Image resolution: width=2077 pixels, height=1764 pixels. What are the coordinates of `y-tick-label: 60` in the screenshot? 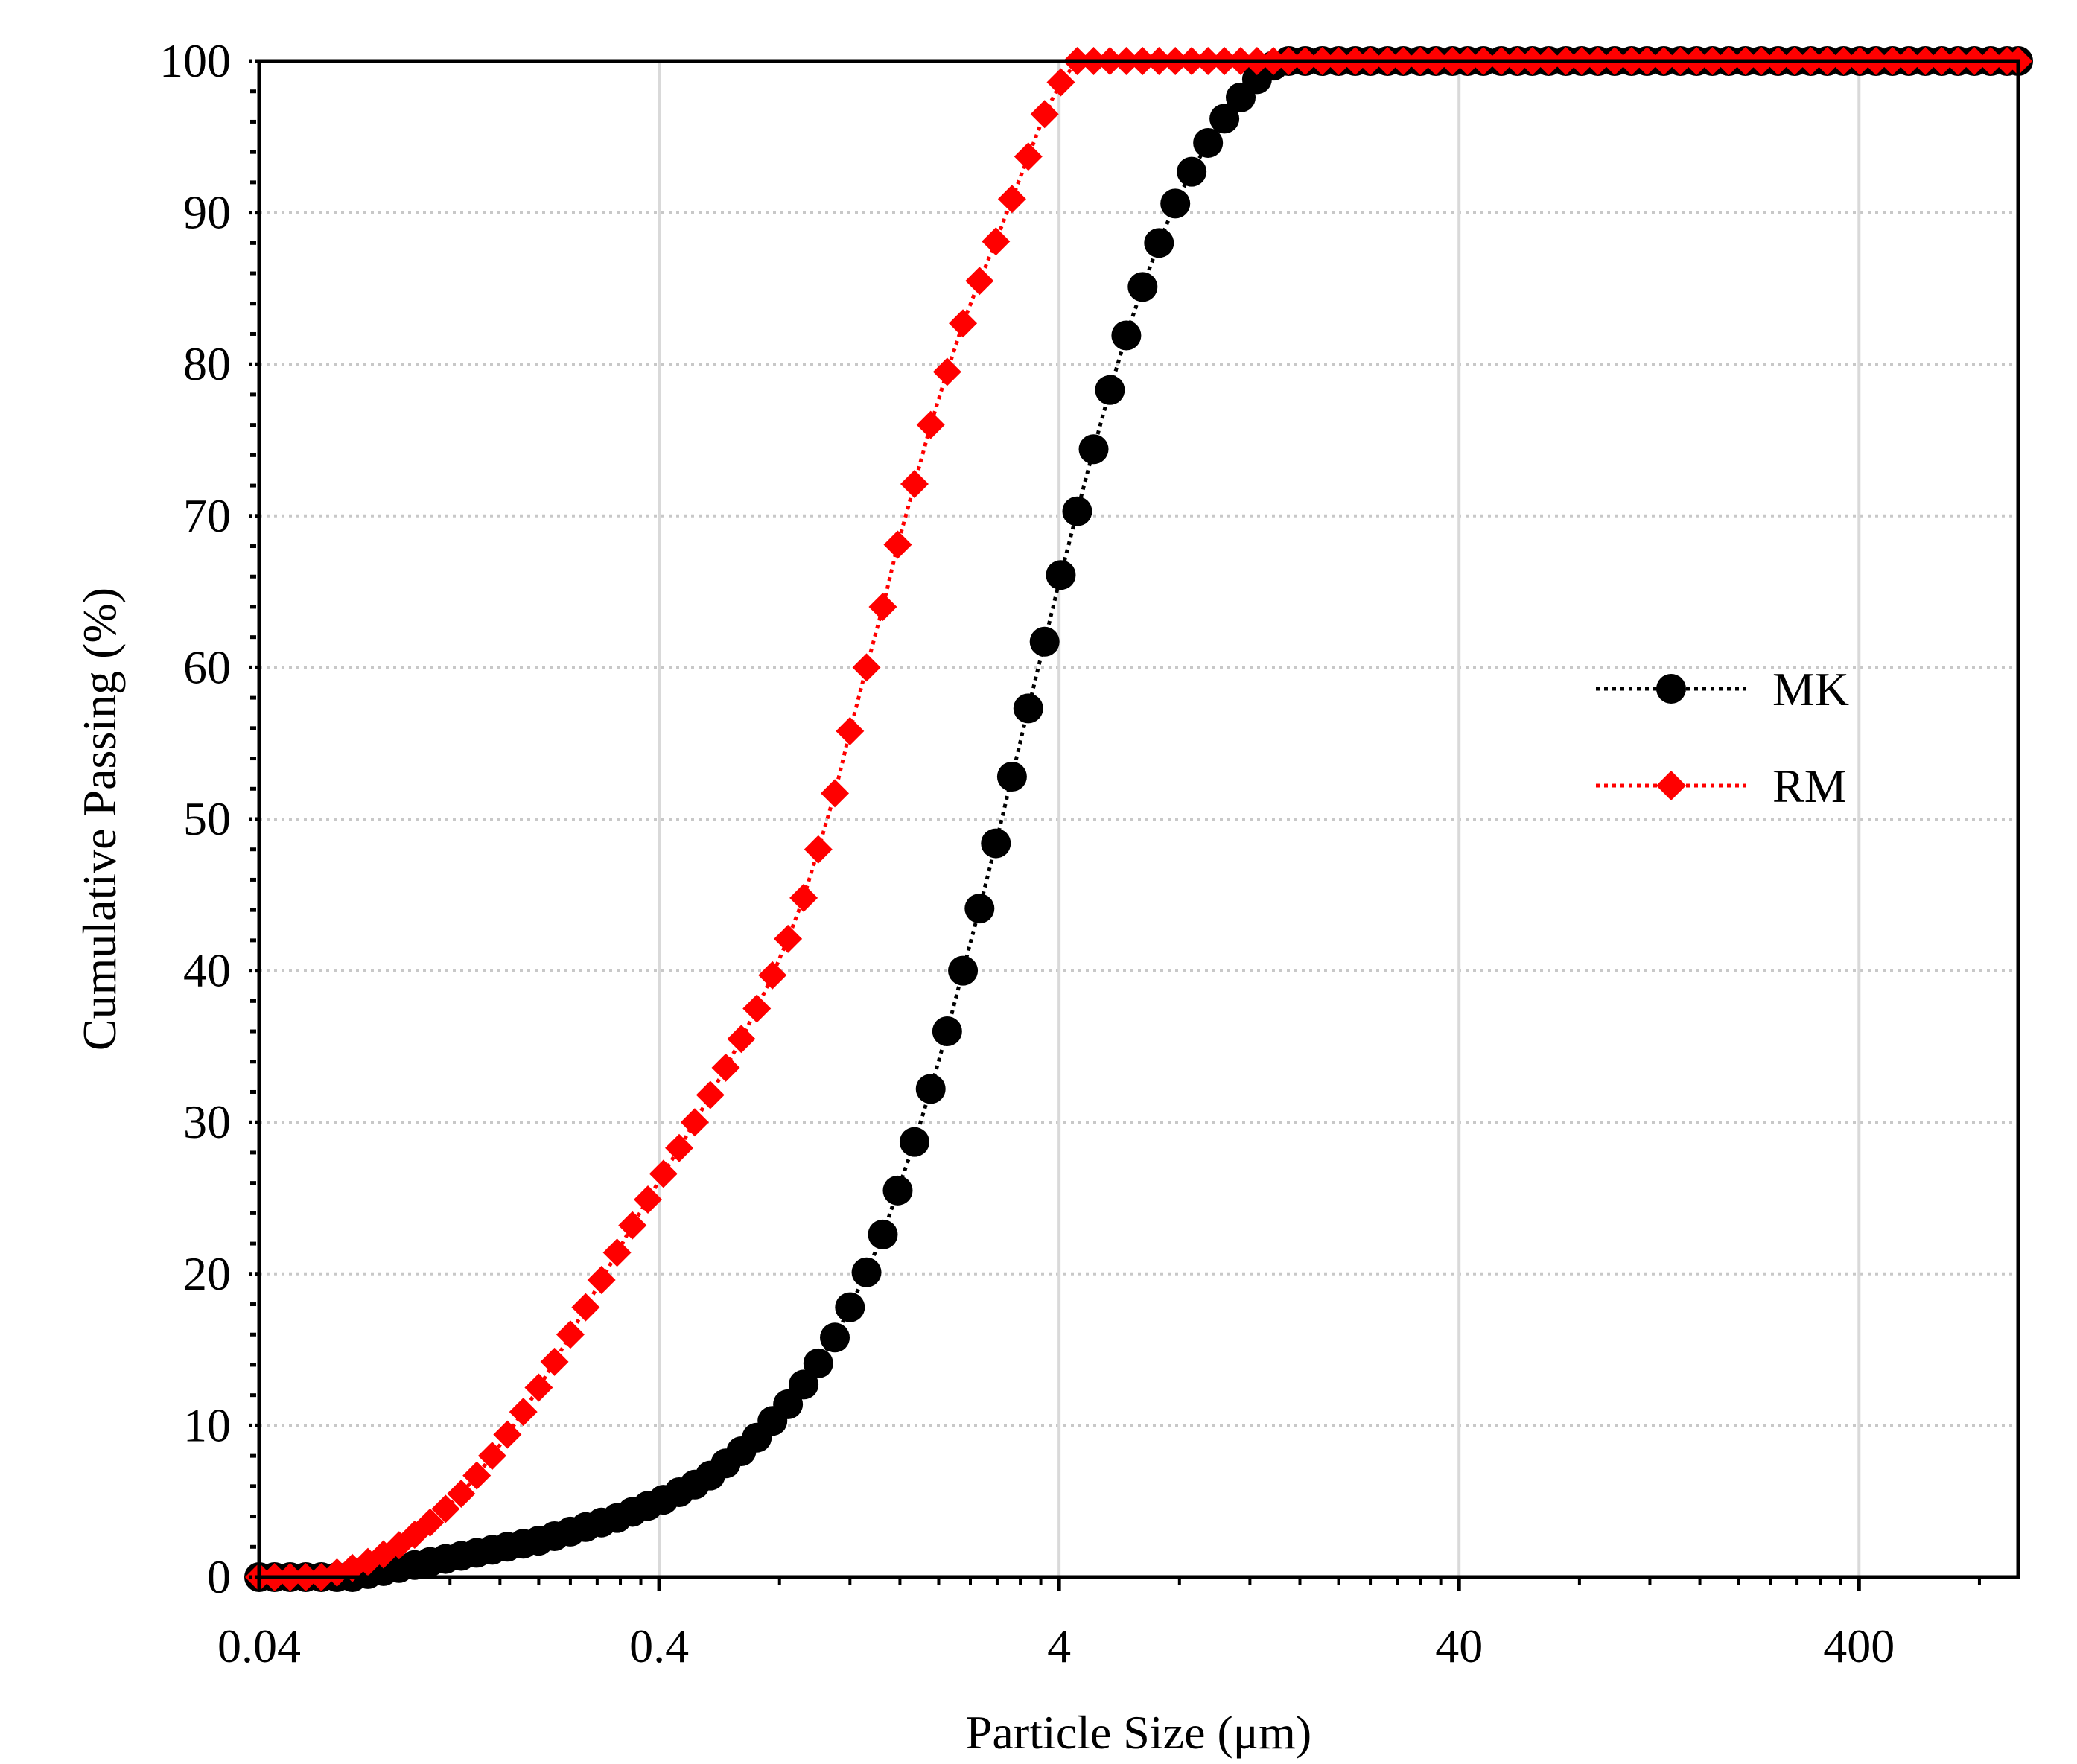 It's located at (207, 666).